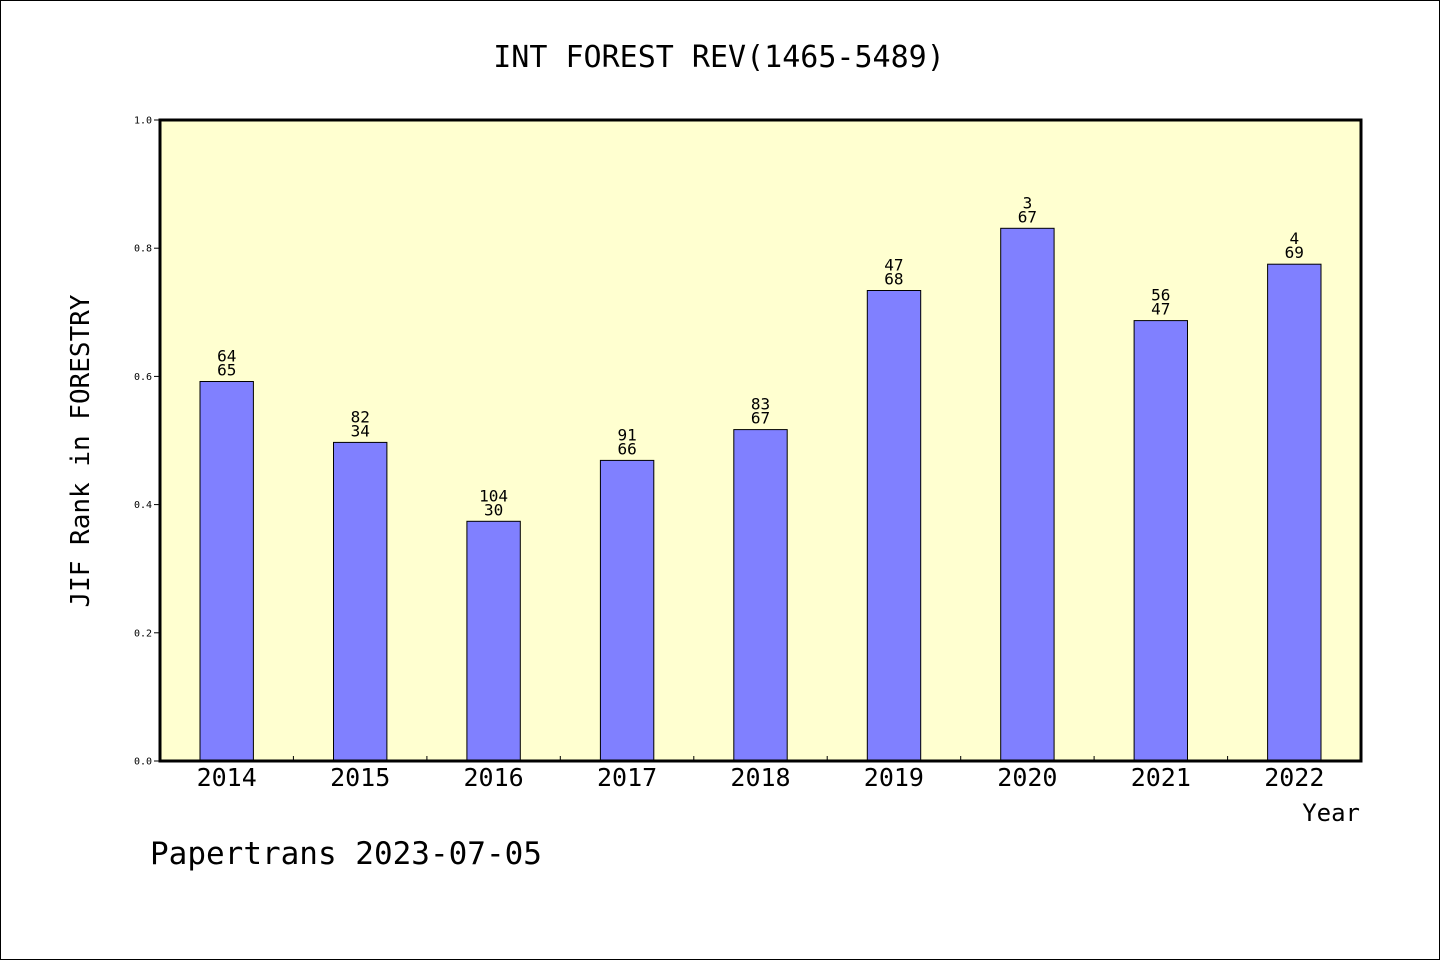 This screenshot has height=964, width=1440. Describe the element at coordinates (1294, 512) in the screenshot. I see `bar-2022` at that location.